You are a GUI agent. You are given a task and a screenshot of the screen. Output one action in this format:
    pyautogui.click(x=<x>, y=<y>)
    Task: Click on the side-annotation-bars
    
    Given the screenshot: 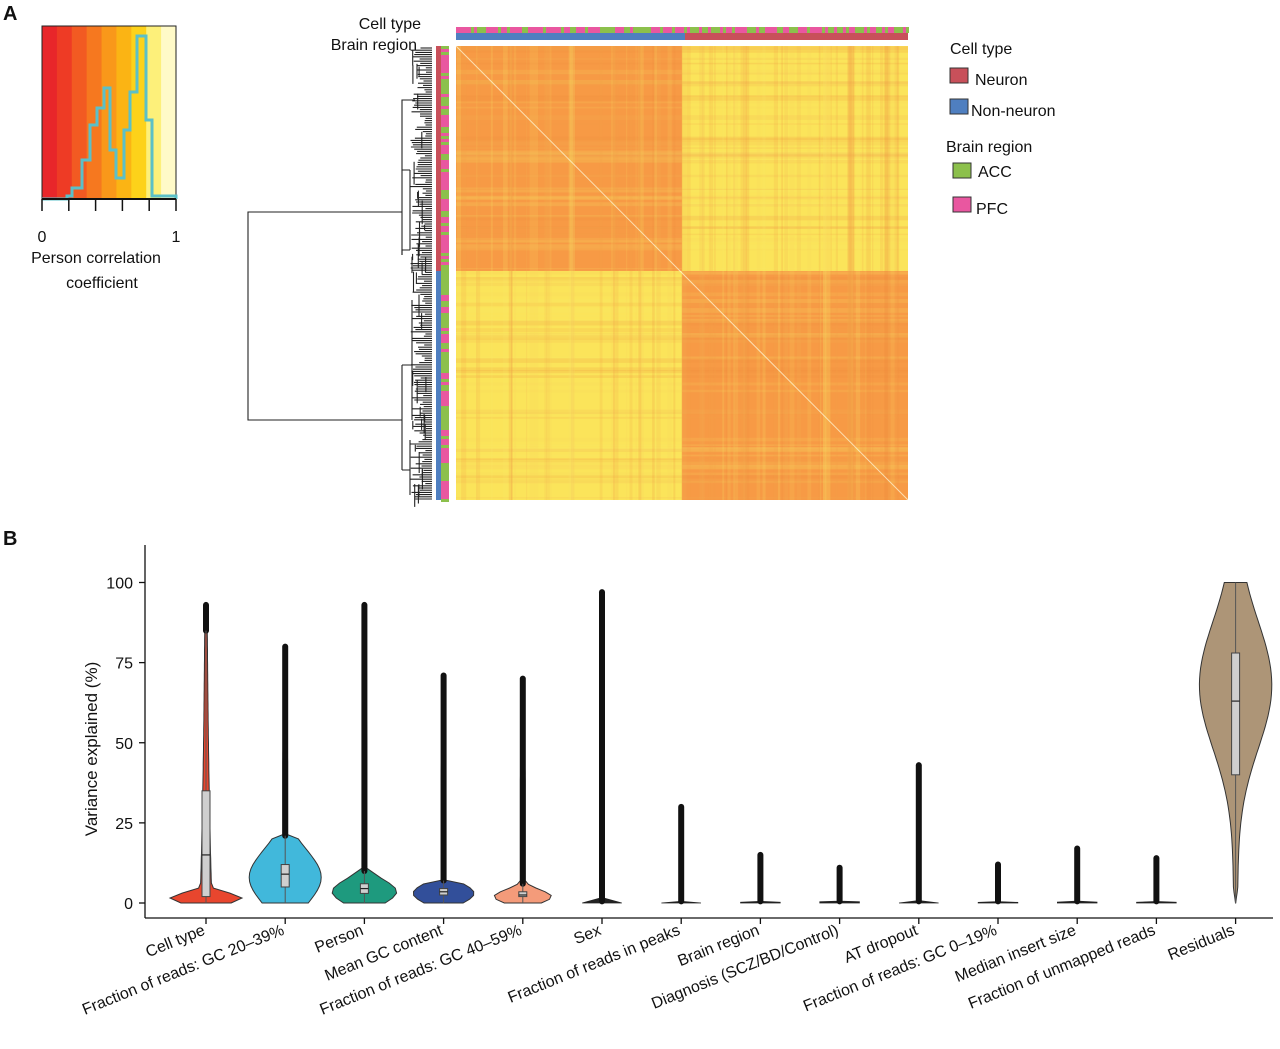 What is the action you would take?
    pyautogui.click(x=442, y=274)
    